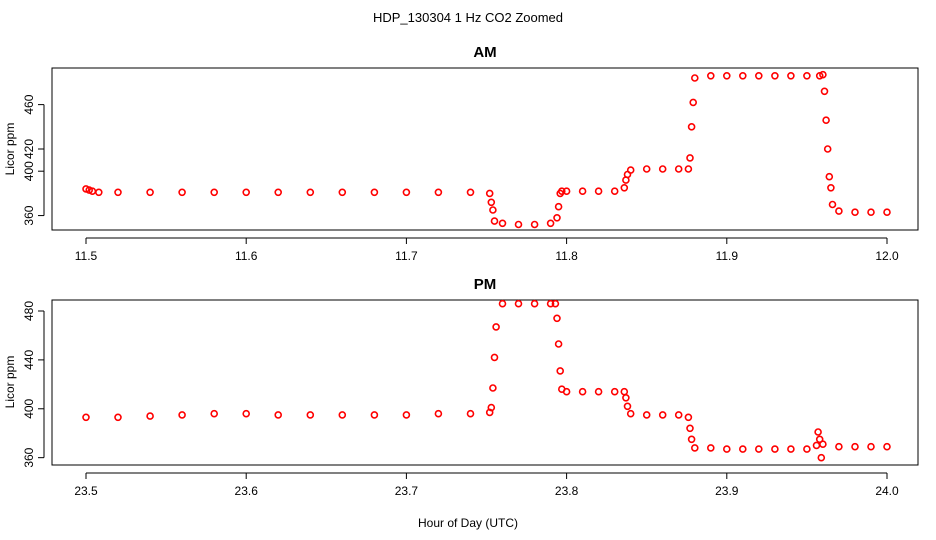 This screenshot has height=540, width=936. What do you see at coordinates (29, 311) in the screenshot?
I see `pm-y-tick-label: 480` at bounding box center [29, 311].